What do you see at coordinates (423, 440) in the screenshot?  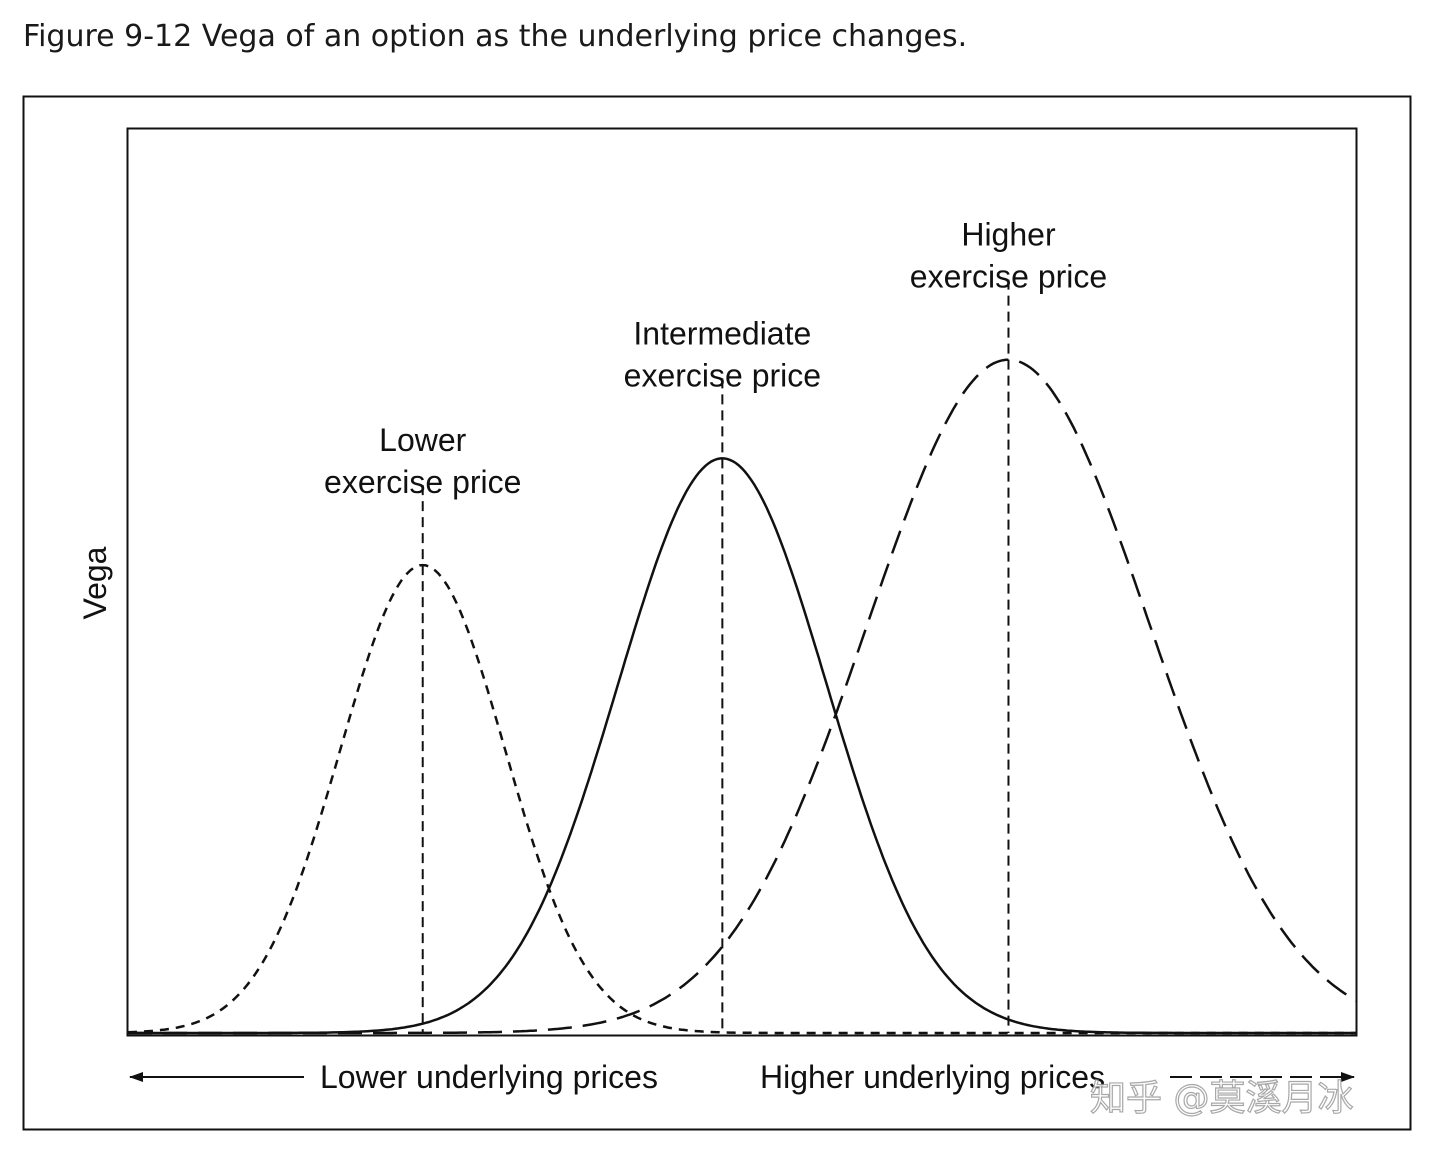 I see `series-label-0-line-0: Lower` at bounding box center [423, 440].